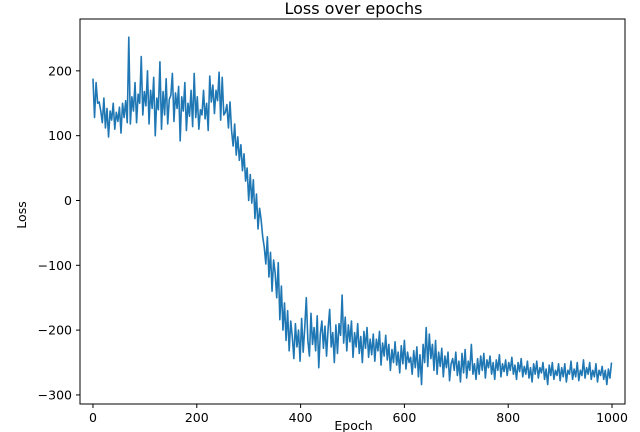 This screenshot has width=640, height=432. I want to click on y-tick-label: 200, so click(60, 70).